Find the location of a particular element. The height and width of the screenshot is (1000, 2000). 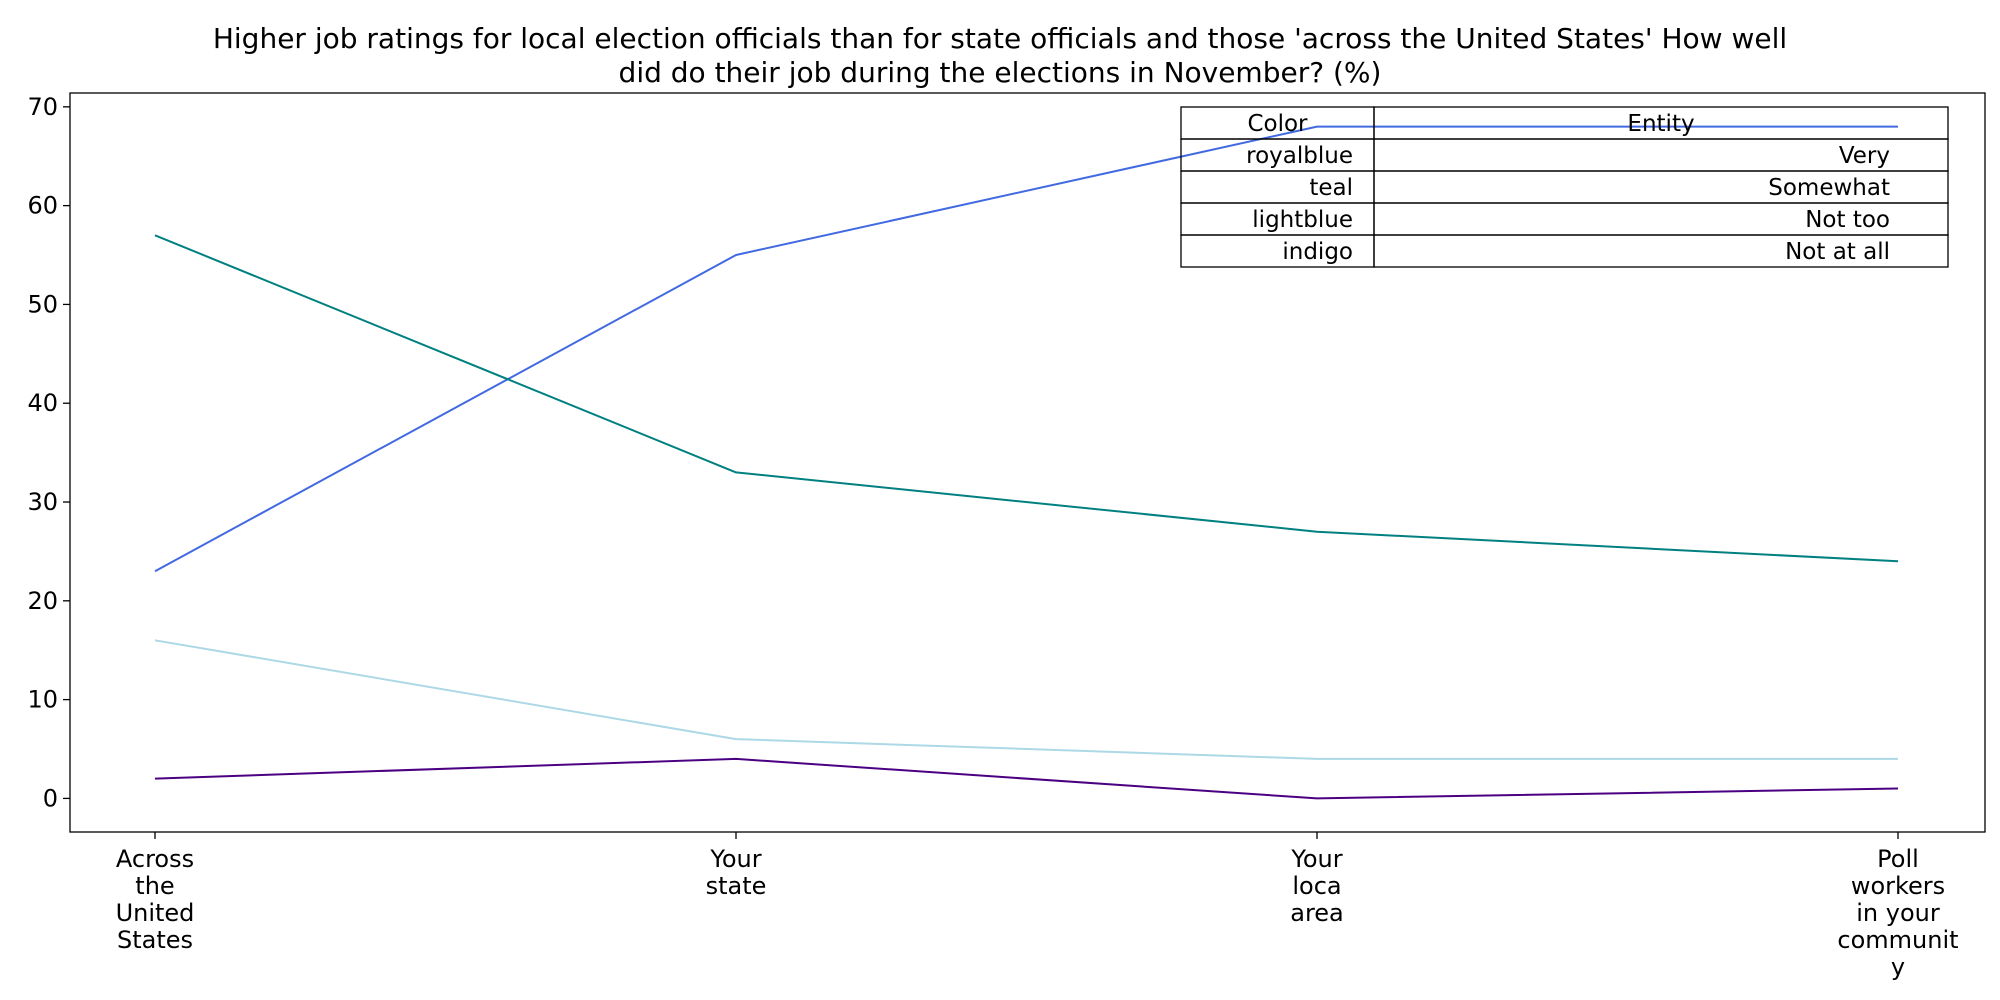

x-tick-label: Your state is located at coordinates (736, 872).